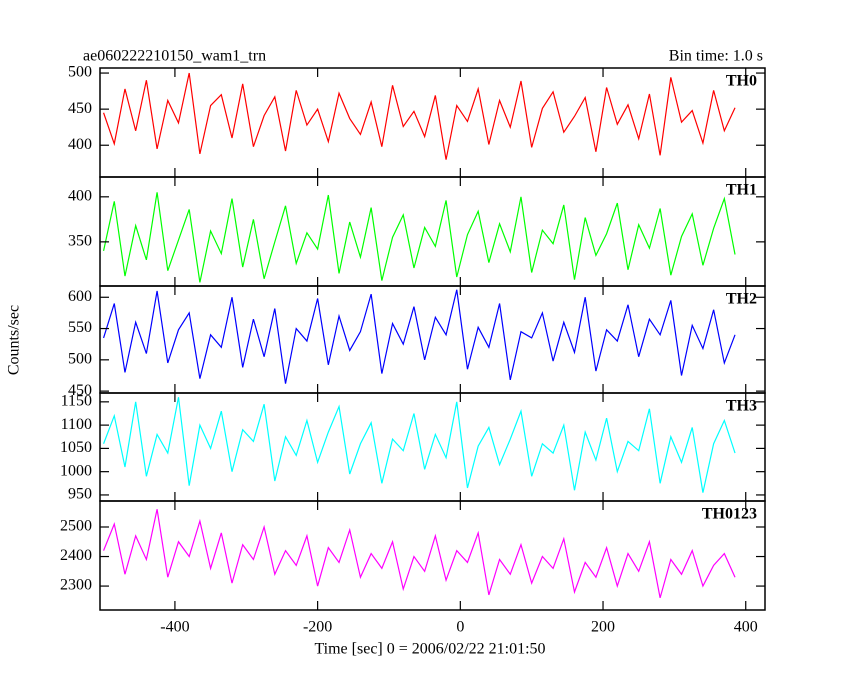 The image size is (850, 680). What do you see at coordinates (317, 627) in the screenshot?
I see `x-tick-label: -200` at bounding box center [317, 627].